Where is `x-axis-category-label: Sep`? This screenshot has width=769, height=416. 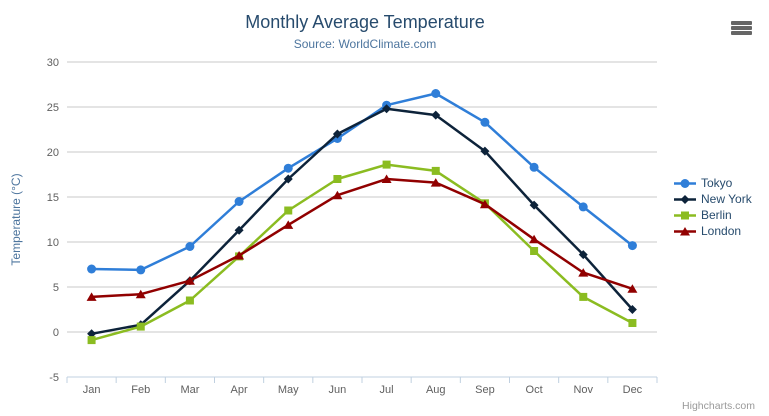
x-axis-category-label: Sep is located at coordinates (485, 390).